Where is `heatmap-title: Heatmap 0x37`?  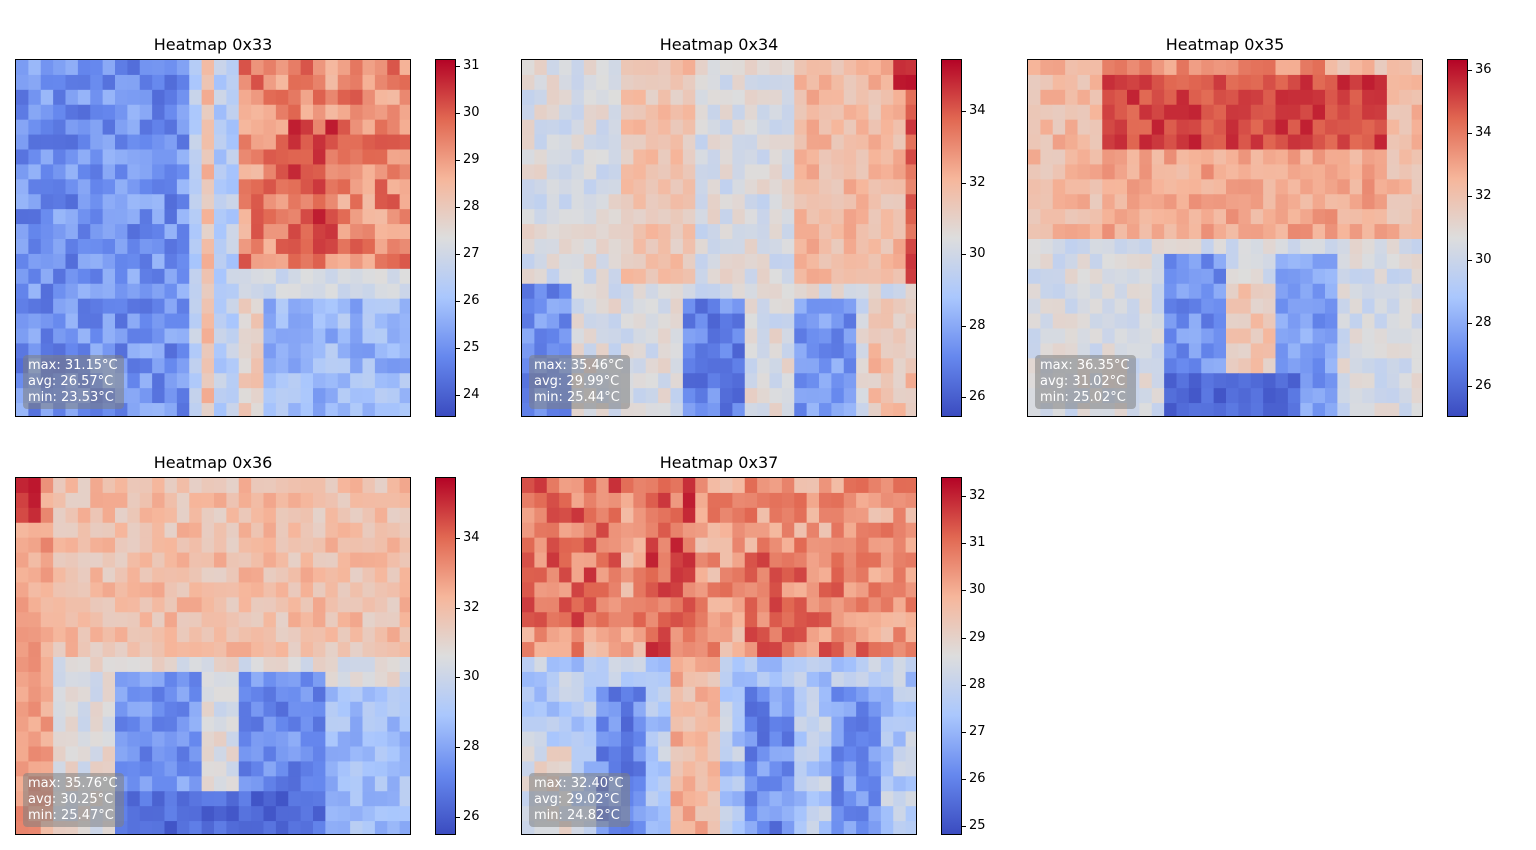 heatmap-title: Heatmap 0x37 is located at coordinates (719, 462).